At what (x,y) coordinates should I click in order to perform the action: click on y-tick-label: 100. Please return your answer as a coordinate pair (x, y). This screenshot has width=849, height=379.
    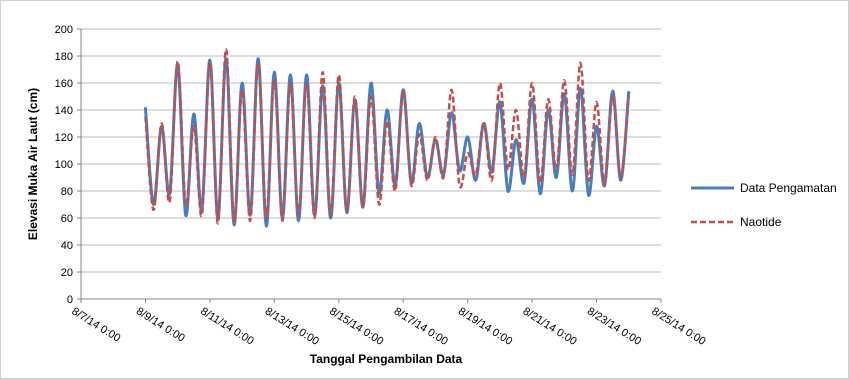
    Looking at the image, I should click on (64, 165).